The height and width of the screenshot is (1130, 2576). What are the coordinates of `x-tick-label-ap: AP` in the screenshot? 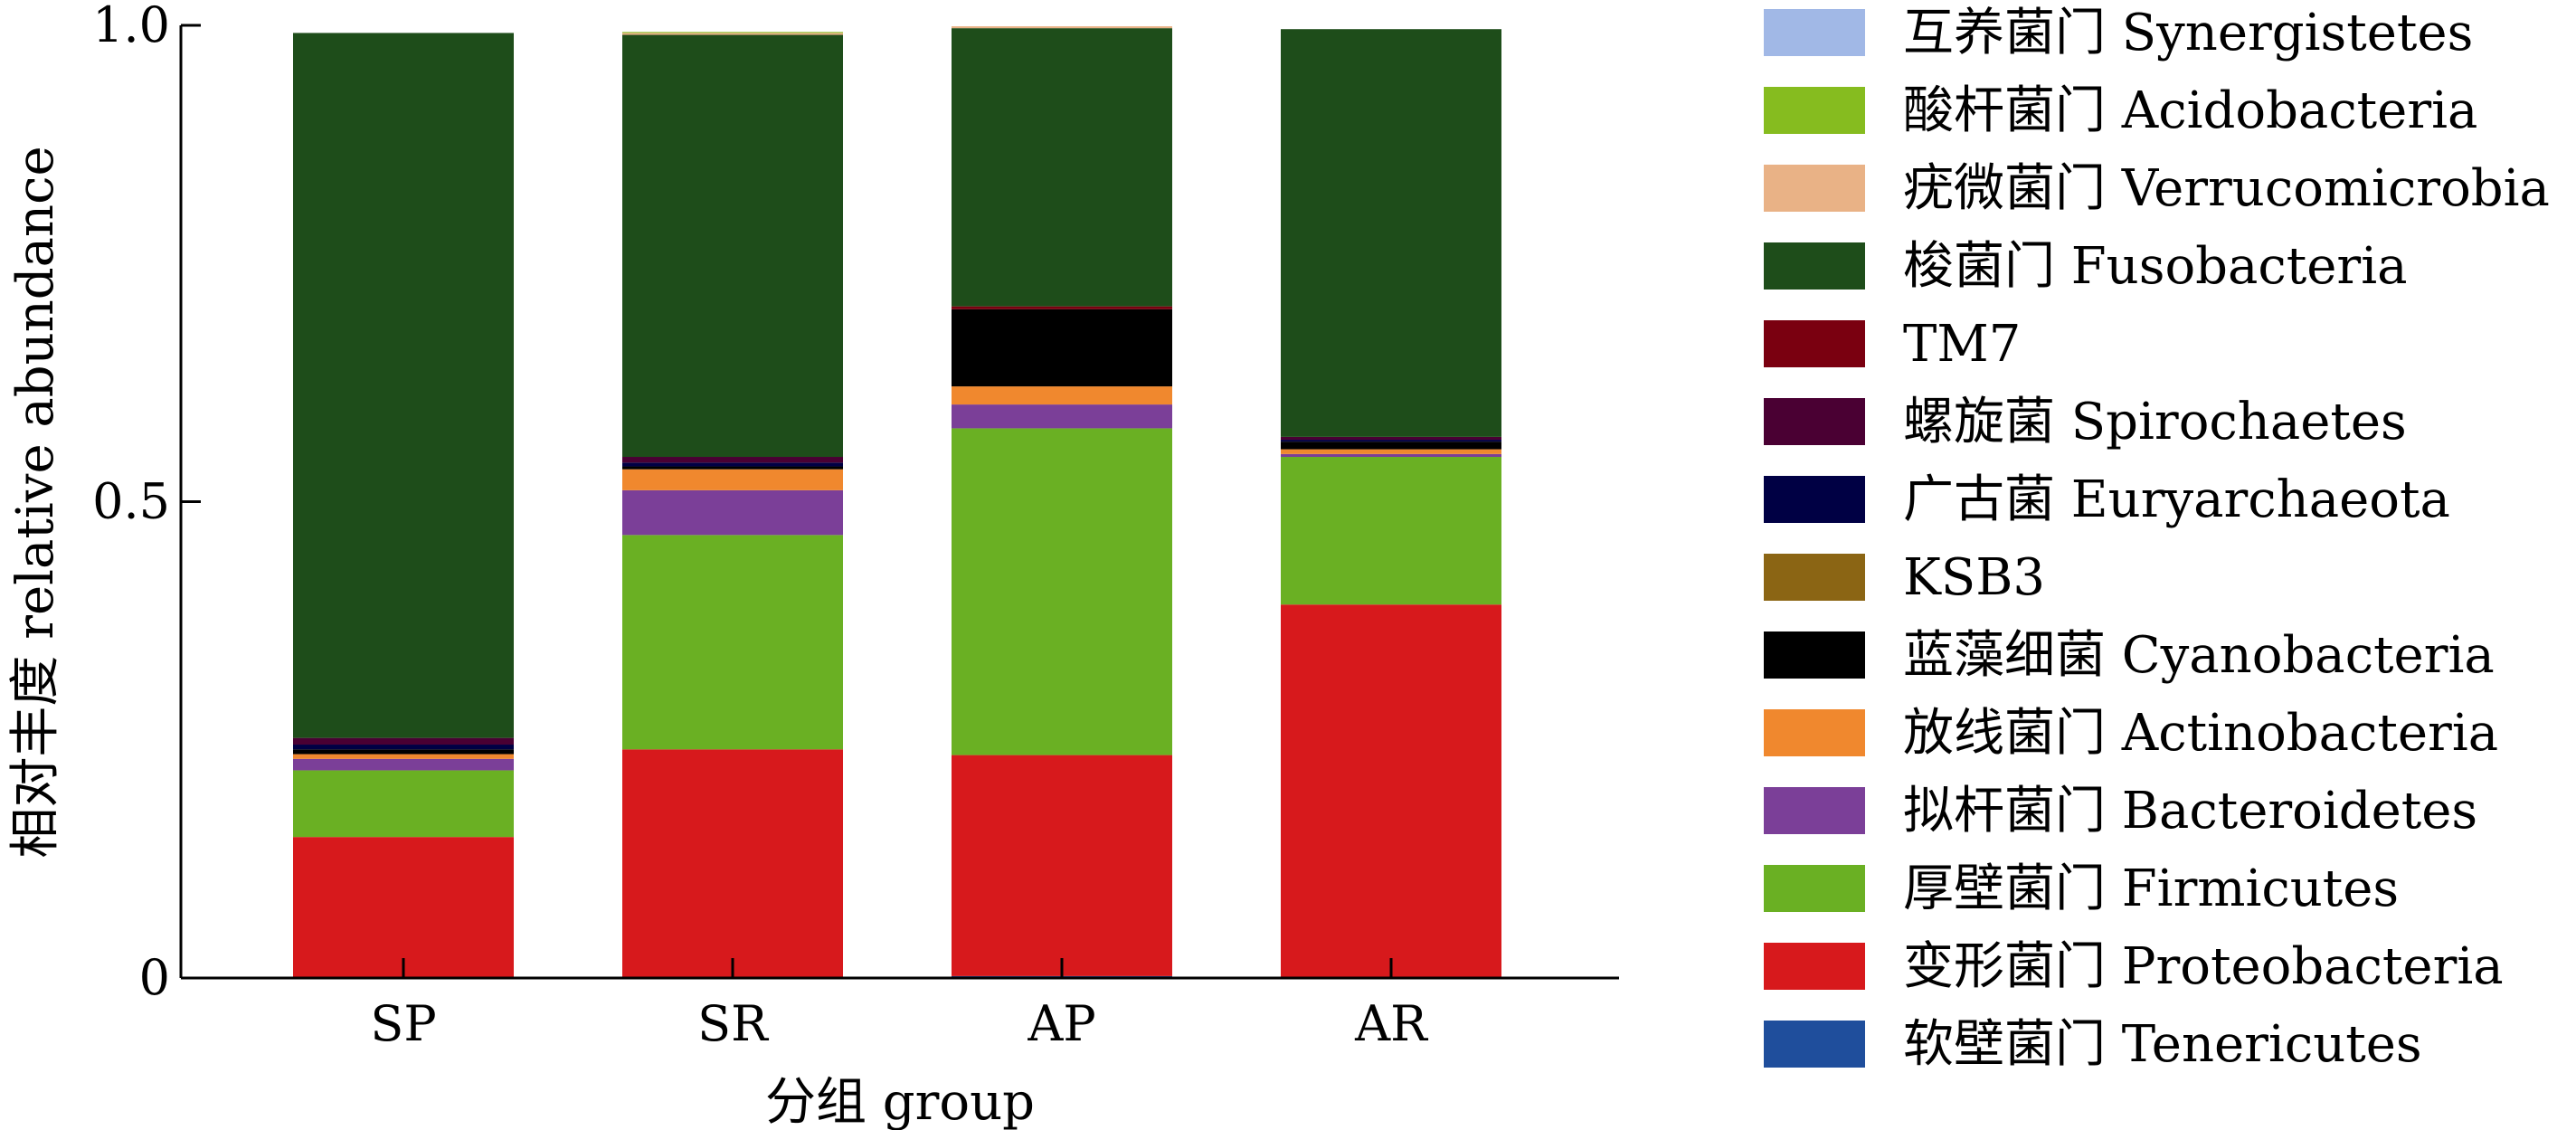 It's located at (1061, 1023).